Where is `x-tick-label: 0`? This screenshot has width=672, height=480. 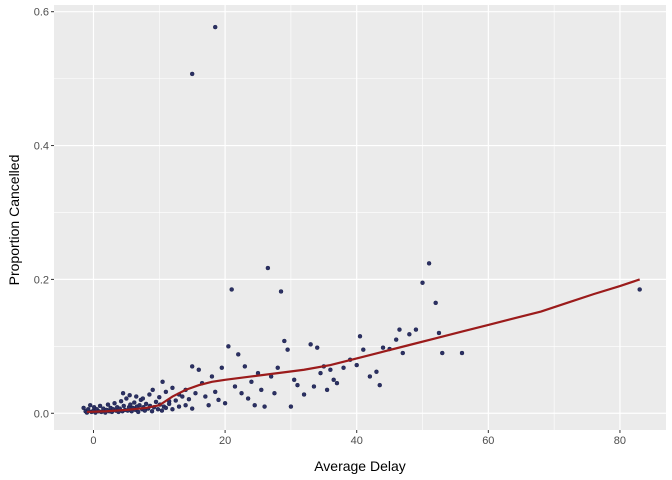 x-tick-label: 0 is located at coordinates (93, 441).